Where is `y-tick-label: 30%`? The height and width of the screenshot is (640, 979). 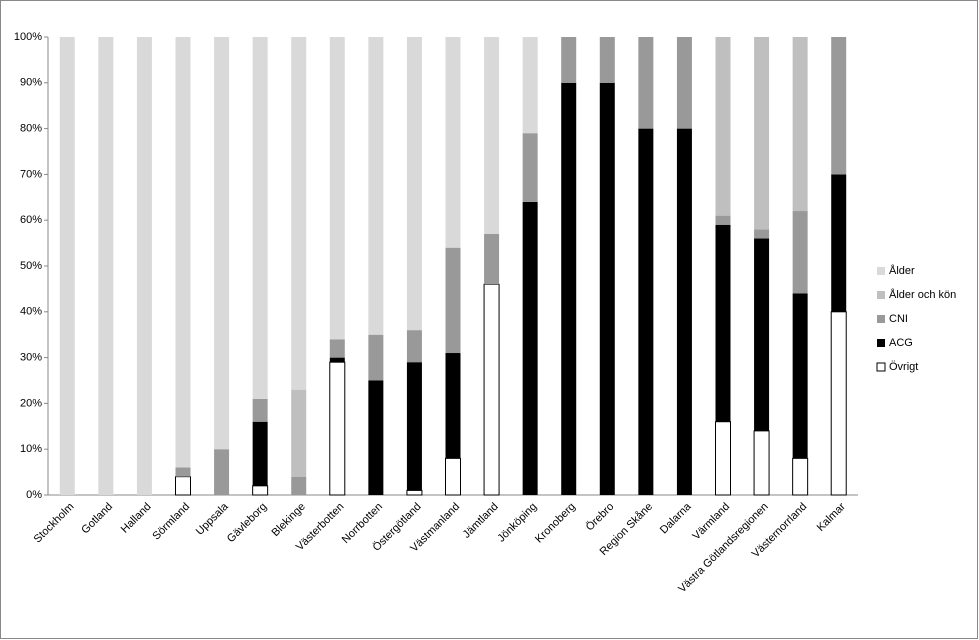 y-tick-label: 30% is located at coordinates (31, 358).